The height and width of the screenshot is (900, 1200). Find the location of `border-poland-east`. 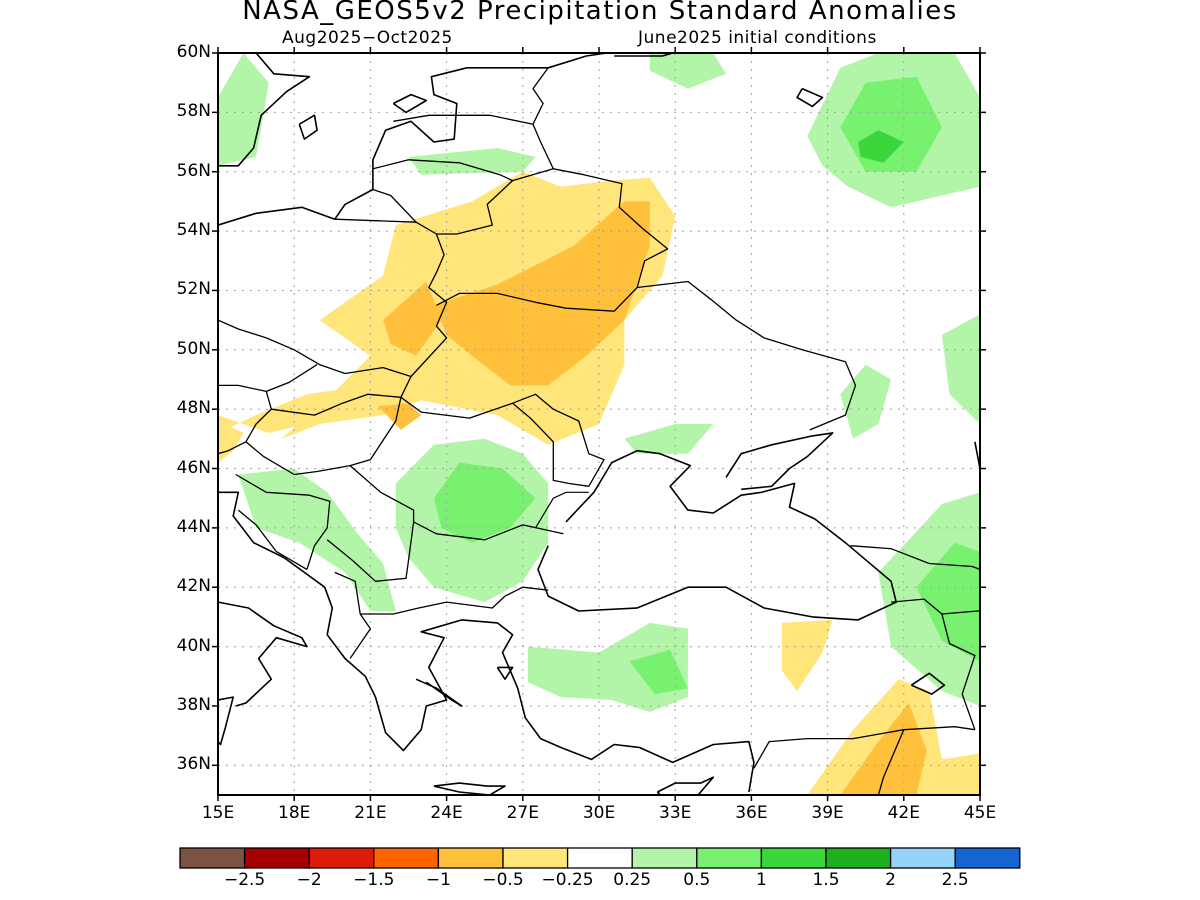

border-poland-east is located at coordinates (429, 299).